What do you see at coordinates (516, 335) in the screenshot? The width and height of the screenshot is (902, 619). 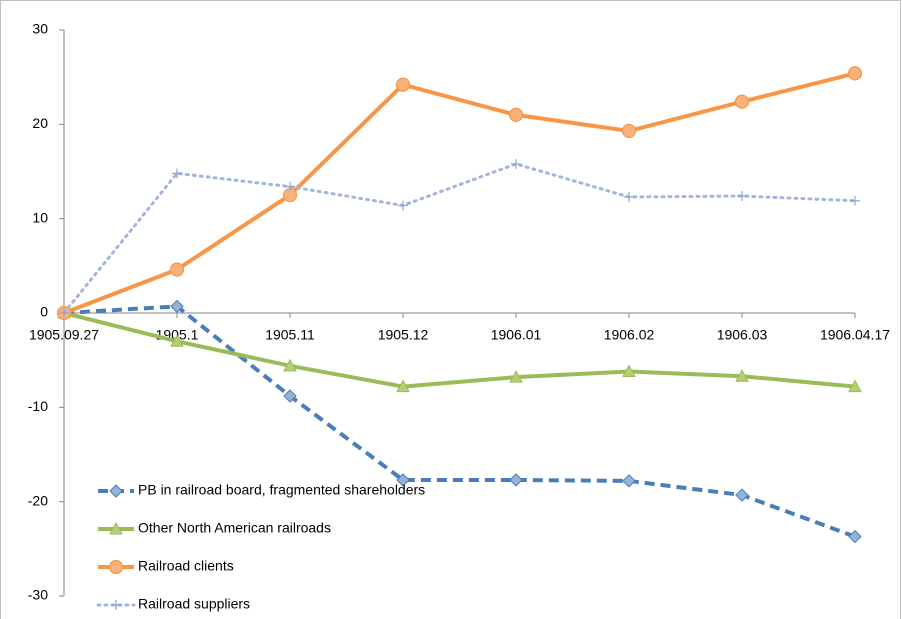 I see `x-tick-label: 1906.01` at bounding box center [516, 335].